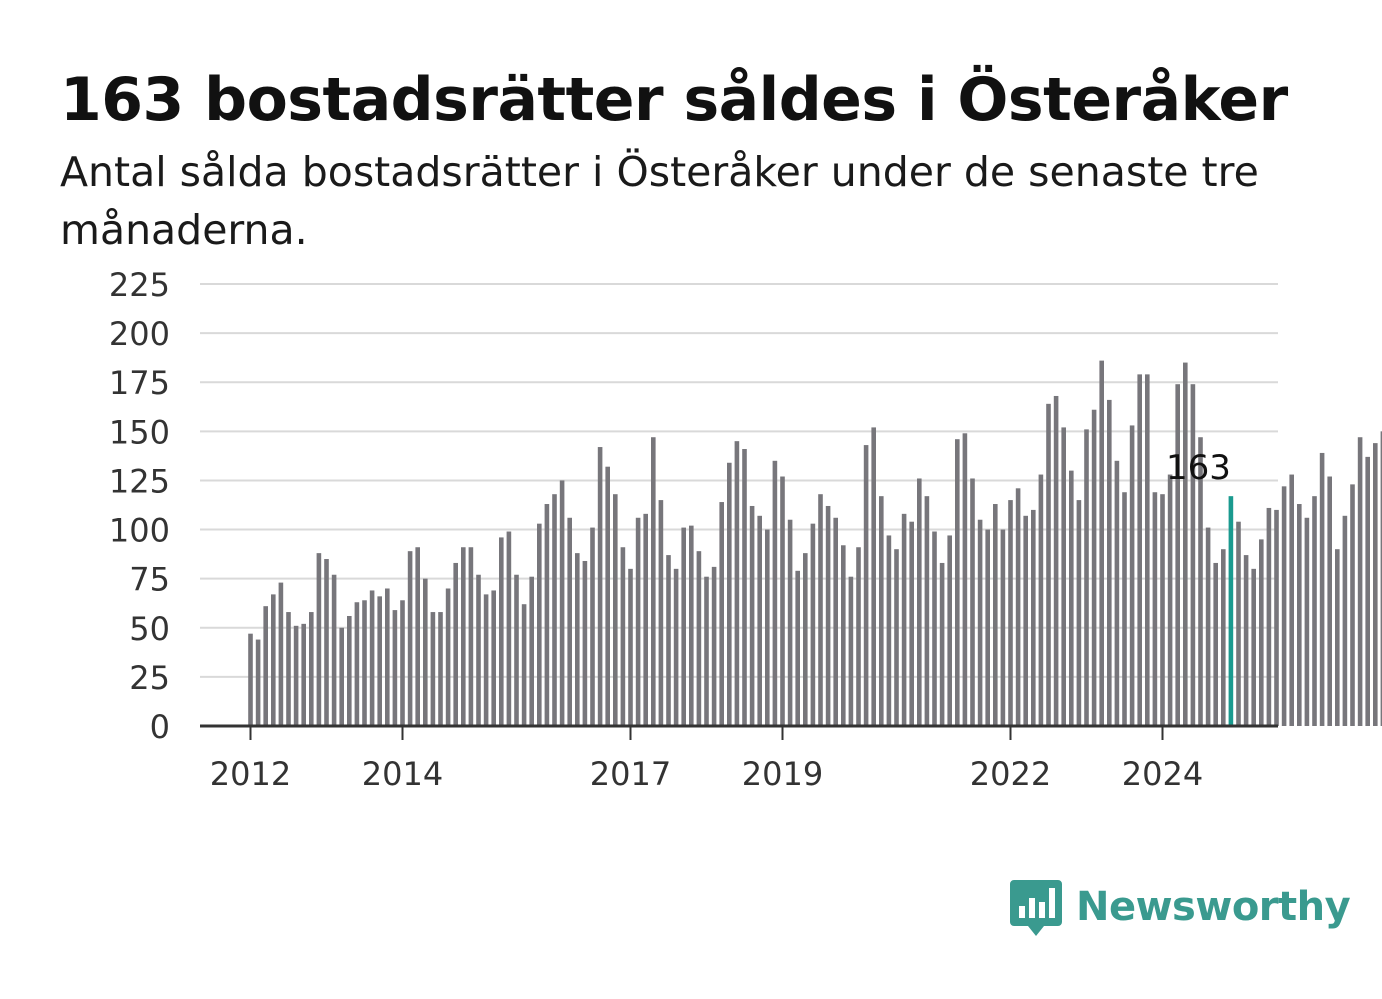  I want to click on y-tick-label: 0, so click(160, 727).